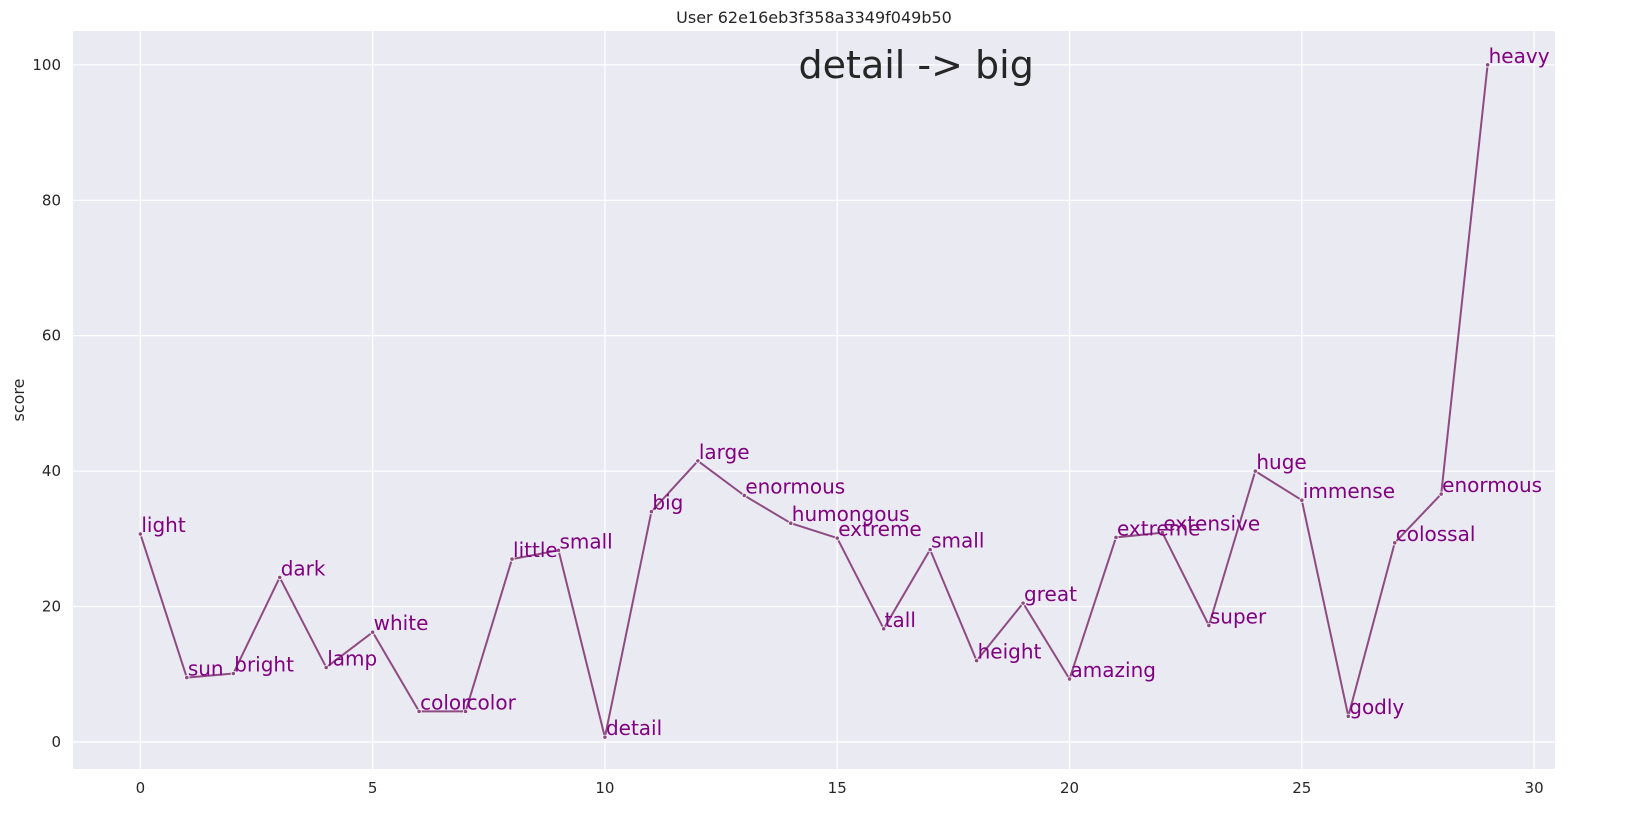 The image size is (1635, 840). I want to click on point-label: great, so click(1050, 594).